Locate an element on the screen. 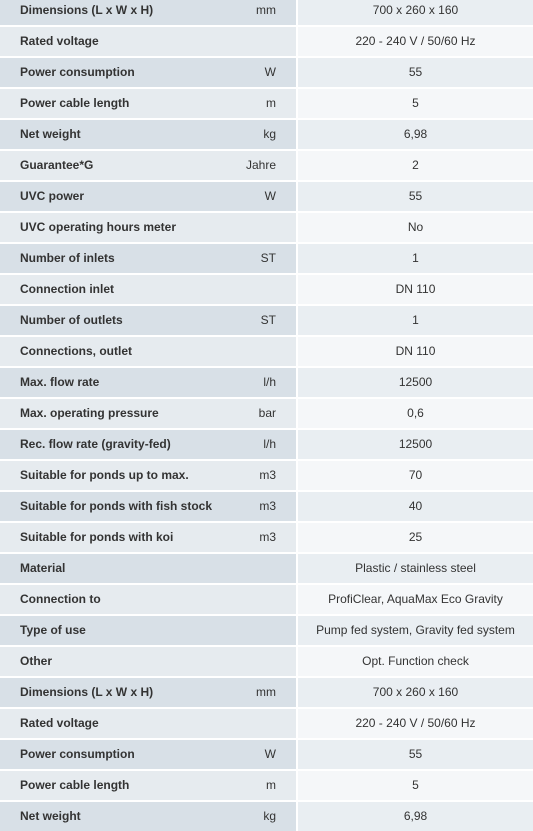  spec-row: Rec. flow rate (gravity-fed) l/h 12500 is located at coordinates (266, 444).